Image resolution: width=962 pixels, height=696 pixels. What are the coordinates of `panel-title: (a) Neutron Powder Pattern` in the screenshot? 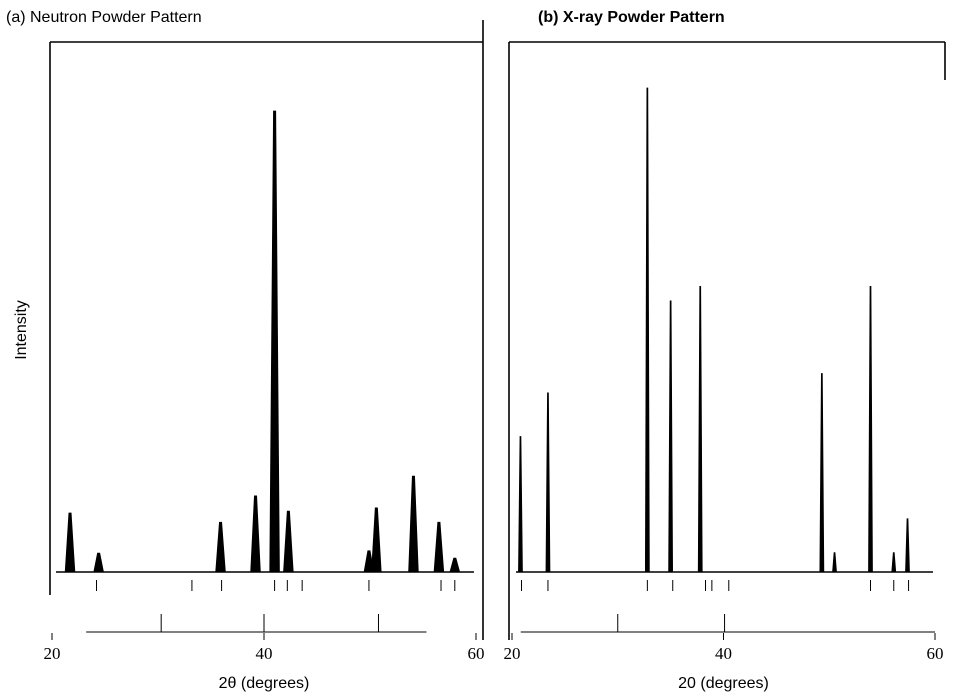 It's located at (104, 17).